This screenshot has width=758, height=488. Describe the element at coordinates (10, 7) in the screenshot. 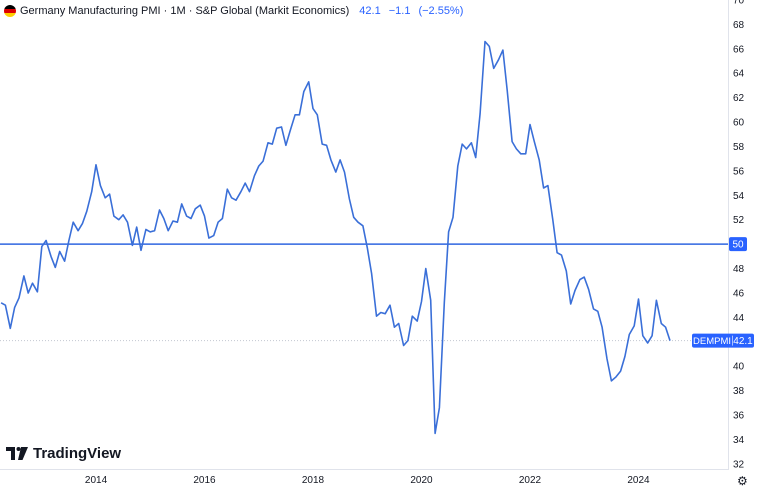

I see `flag-stripe-black` at that location.